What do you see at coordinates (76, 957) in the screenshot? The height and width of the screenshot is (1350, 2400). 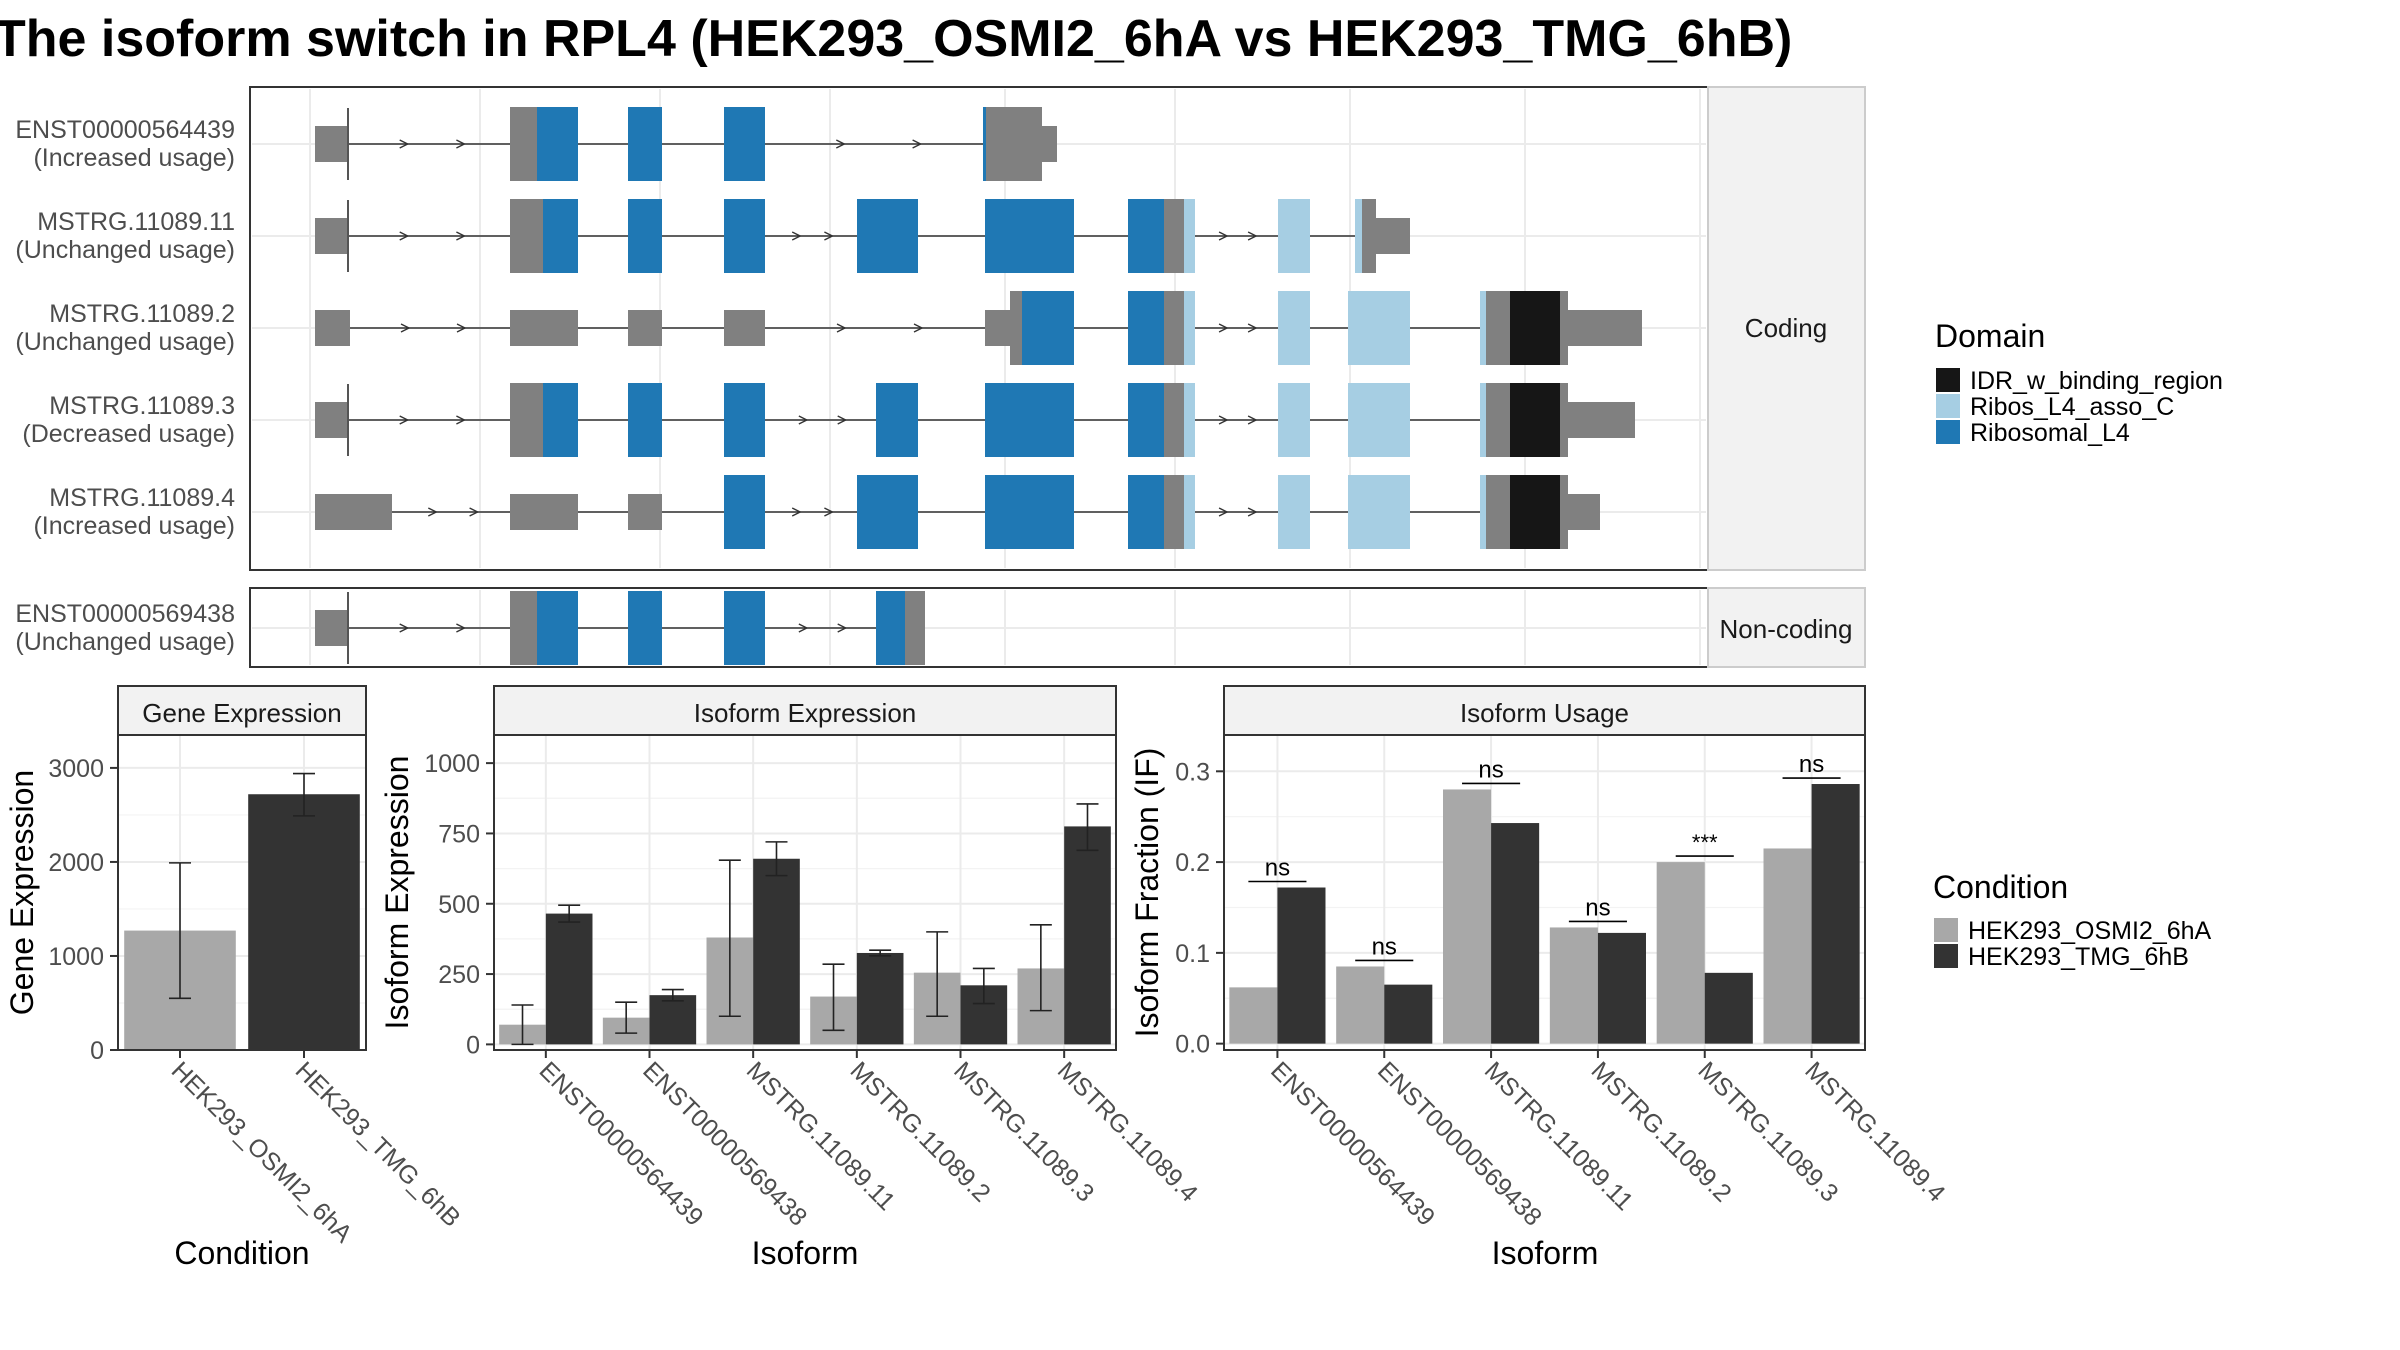 I see `y-tick-label: 1000` at bounding box center [76, 957].